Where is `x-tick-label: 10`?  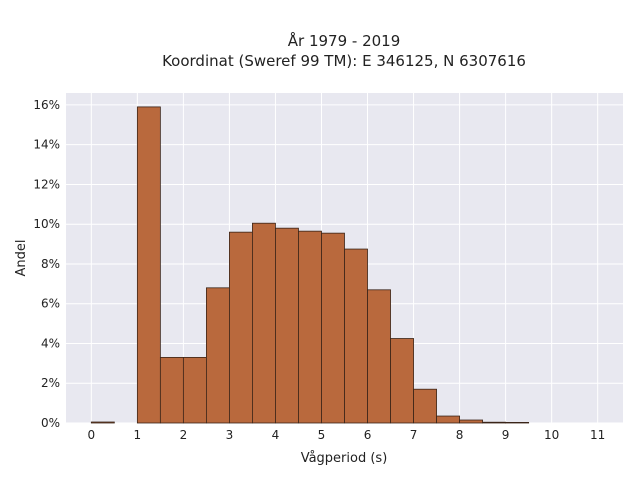
x-tick-label: 10 is located at coordinates (551, 435).